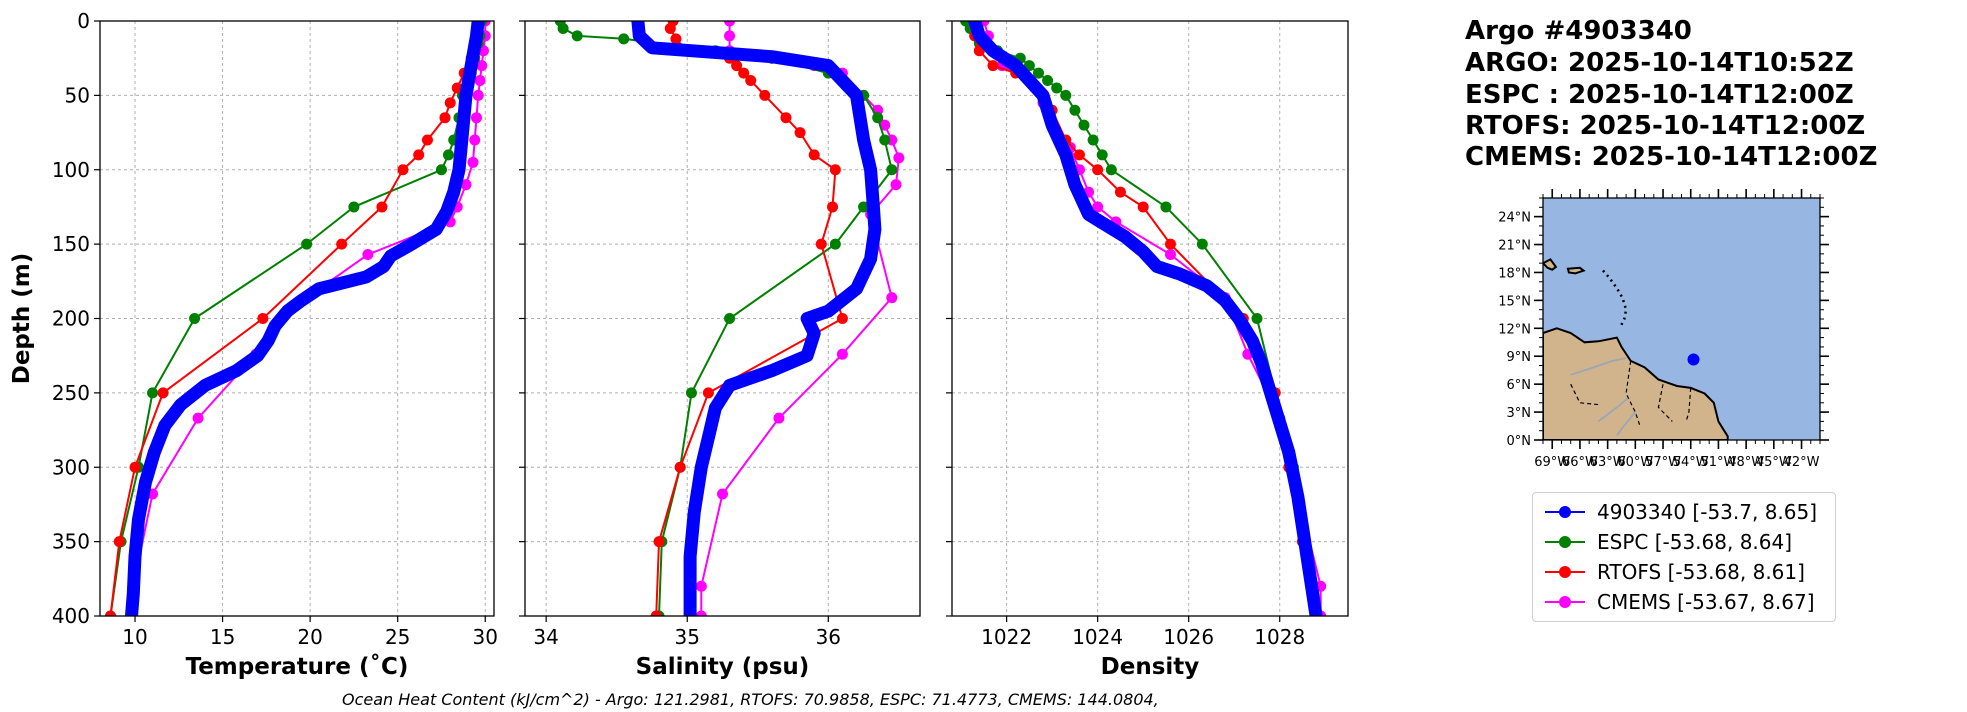 Image resolution: width=1967 pixels, height=712 pixels. Describe the element at coordinates (309, 637) in the screenshot. I see `x-tick-label: 20` at that location.